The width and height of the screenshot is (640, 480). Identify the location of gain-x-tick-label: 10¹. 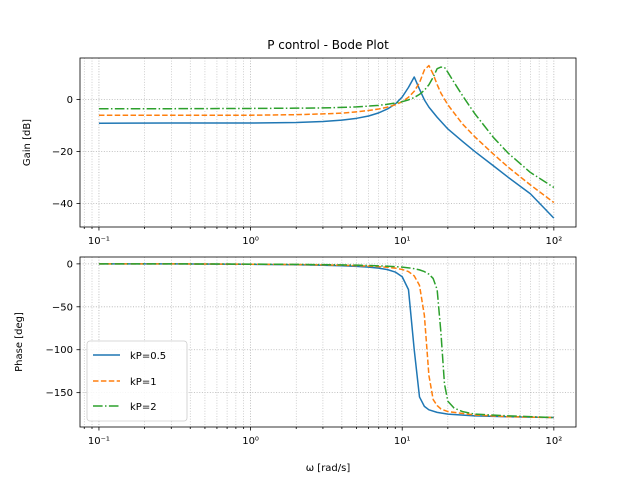
(402, 241).